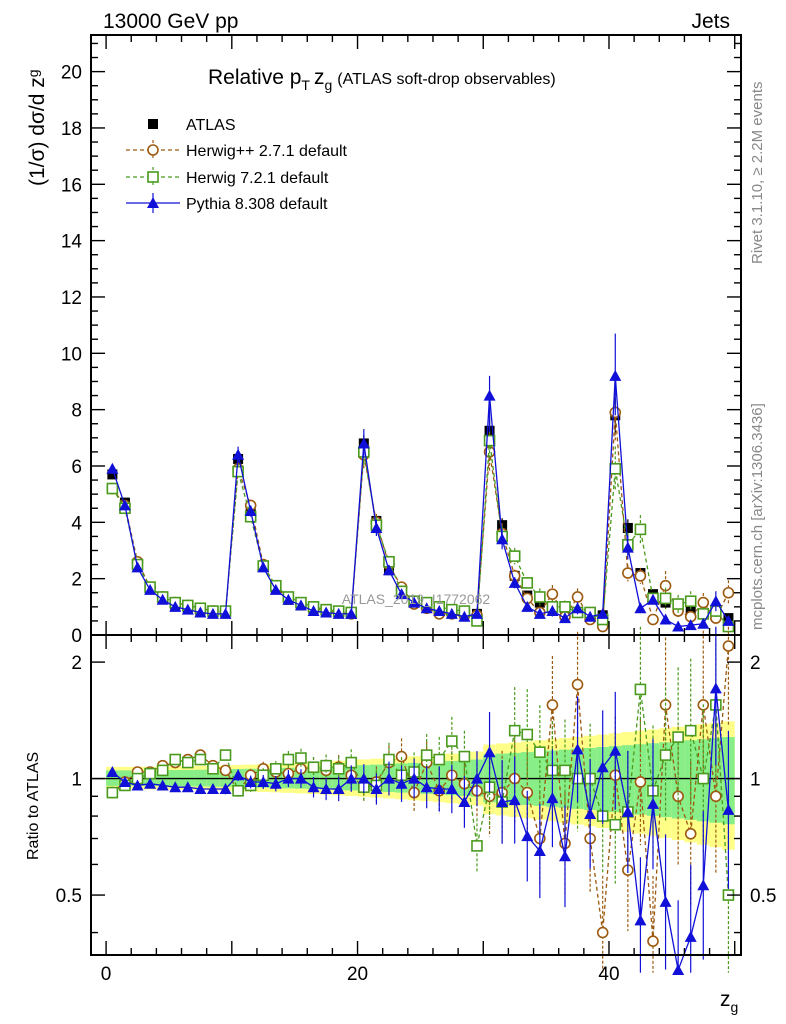 This screenshot has height=1024, width=786. Describe the element at coordinates (357, 974) in the screenshot. I see `x-tick-label: 20` at that location.